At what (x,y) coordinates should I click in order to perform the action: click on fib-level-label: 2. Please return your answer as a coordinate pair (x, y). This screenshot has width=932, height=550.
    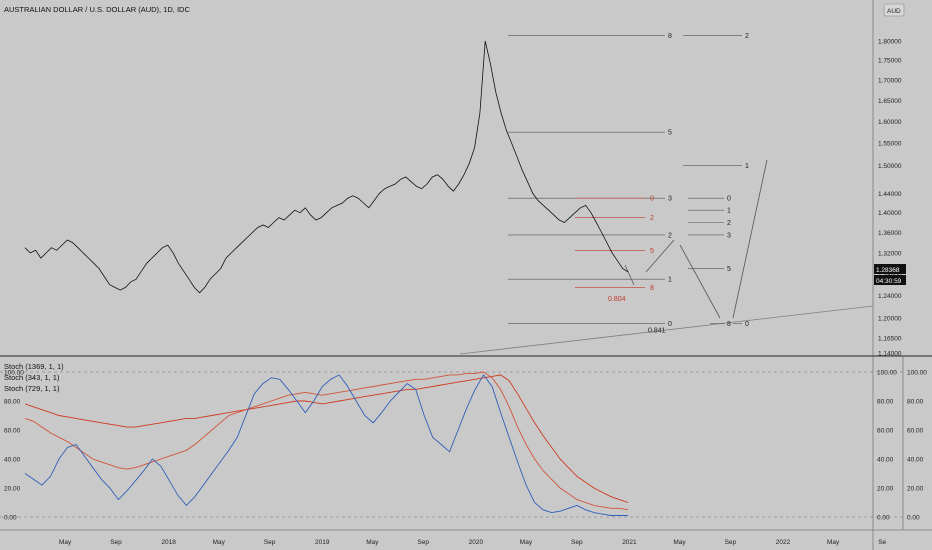
    Looking at the image, I should click on (670, 235).